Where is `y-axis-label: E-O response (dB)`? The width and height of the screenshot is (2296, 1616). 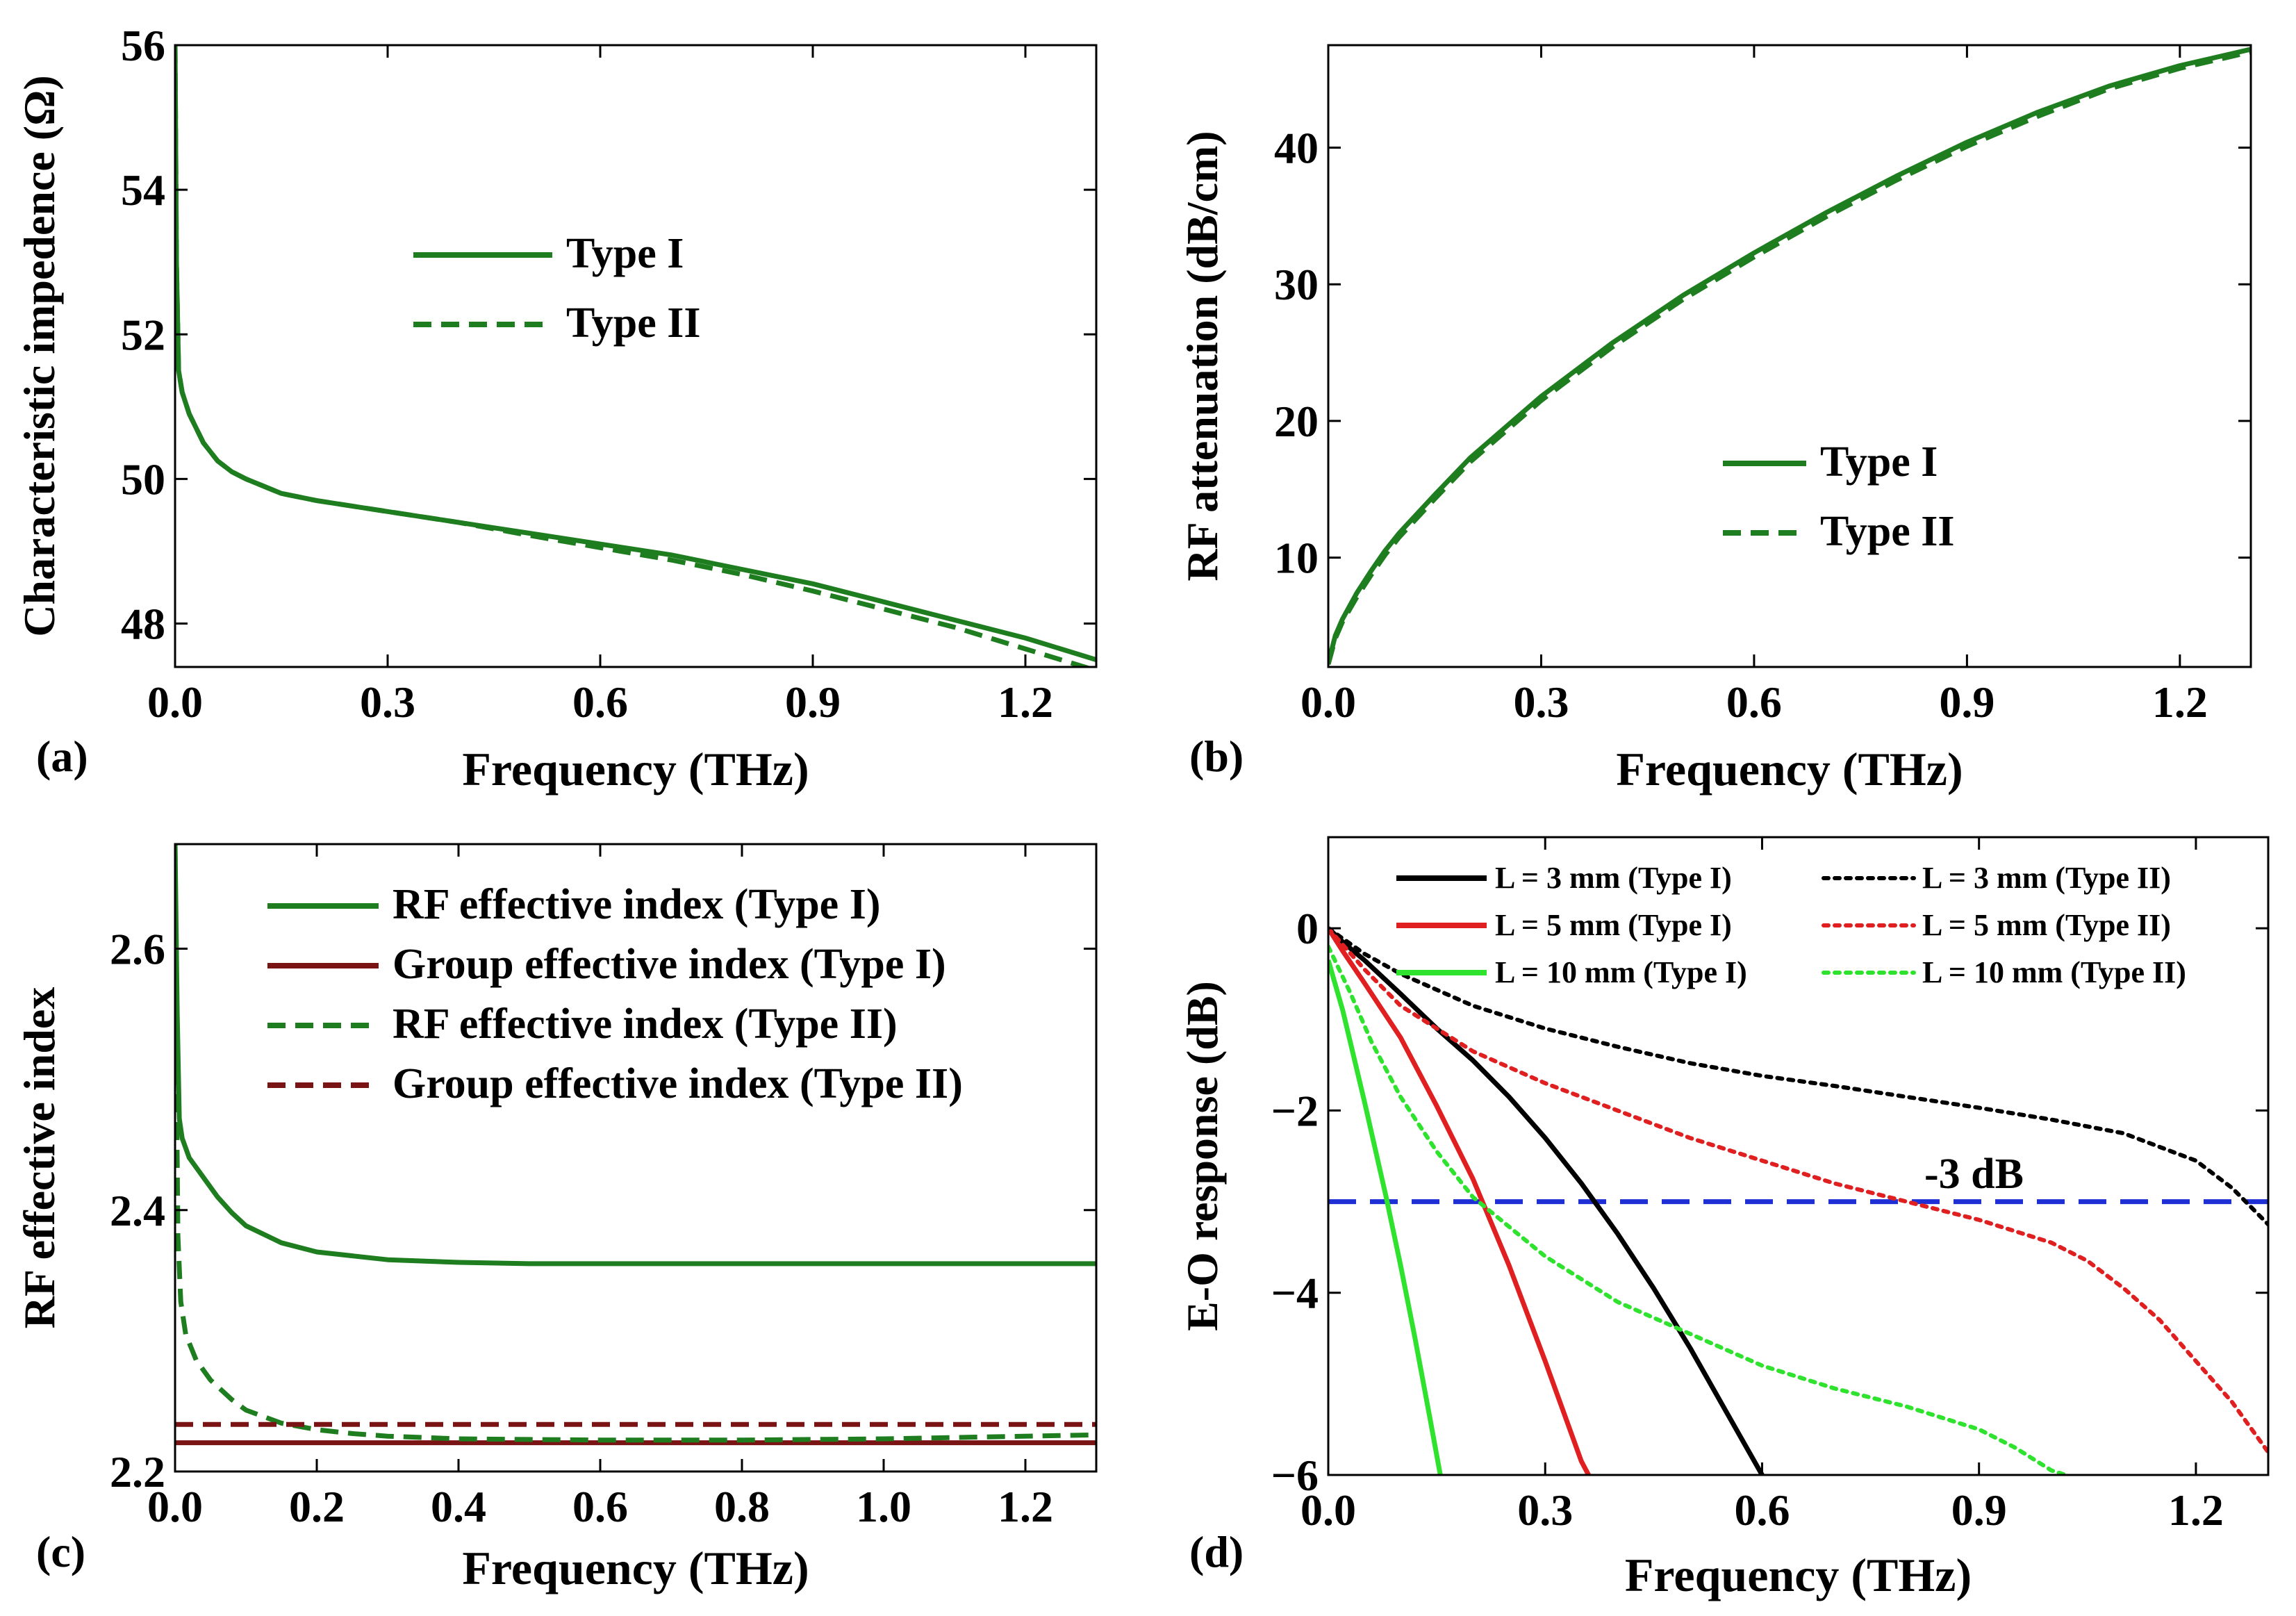 y-axis-label: E-O response (dB) is located at coordinates (1202, 1156).